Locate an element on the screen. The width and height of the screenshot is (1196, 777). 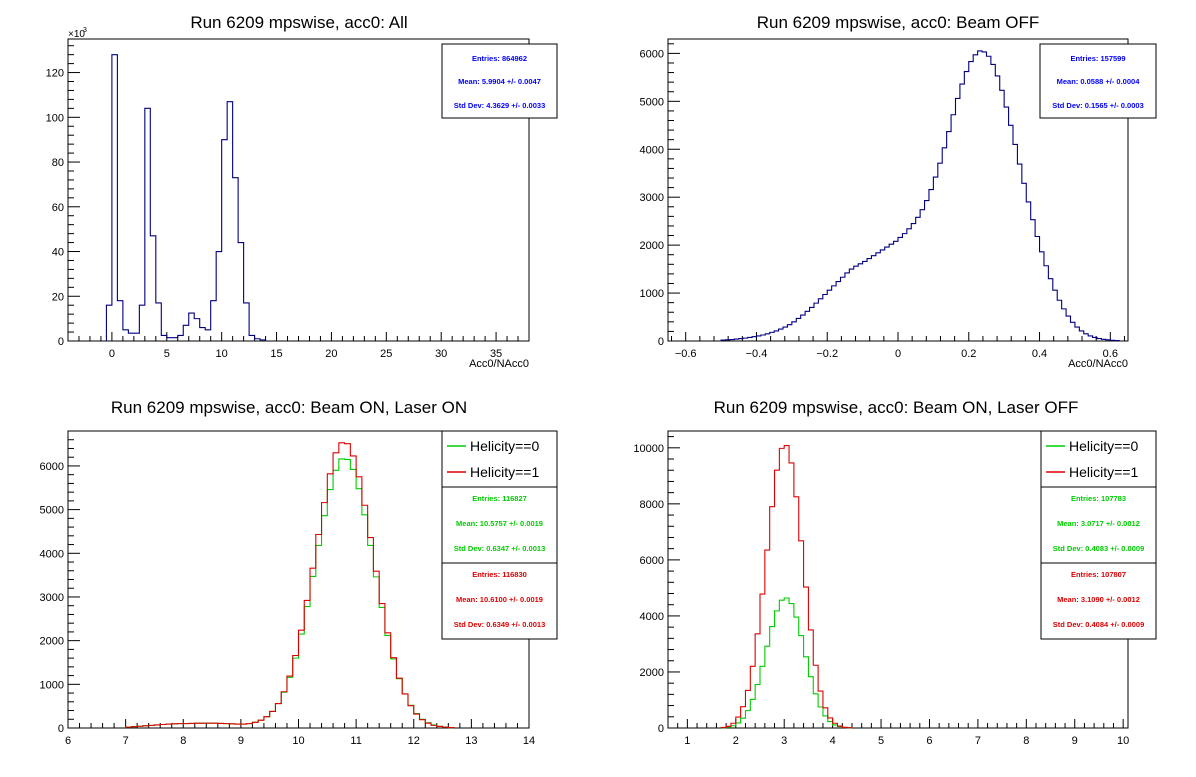
stats-std-dev: Std Dev: 0.1565 +/- 0.0003 is located at coordinates (1098, 105).